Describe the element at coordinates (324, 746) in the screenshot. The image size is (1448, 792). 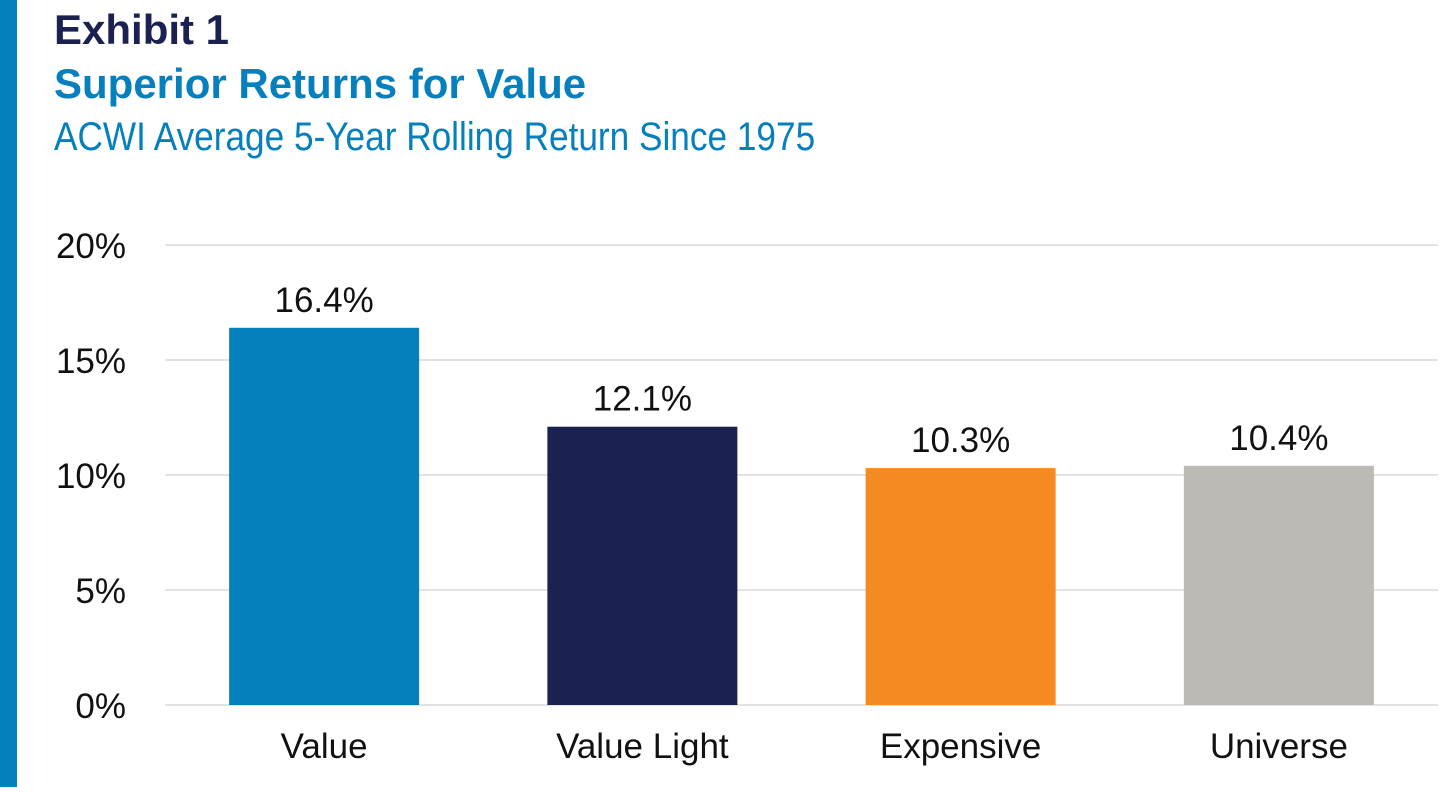
I see `x-tick-label: Value` at that location.